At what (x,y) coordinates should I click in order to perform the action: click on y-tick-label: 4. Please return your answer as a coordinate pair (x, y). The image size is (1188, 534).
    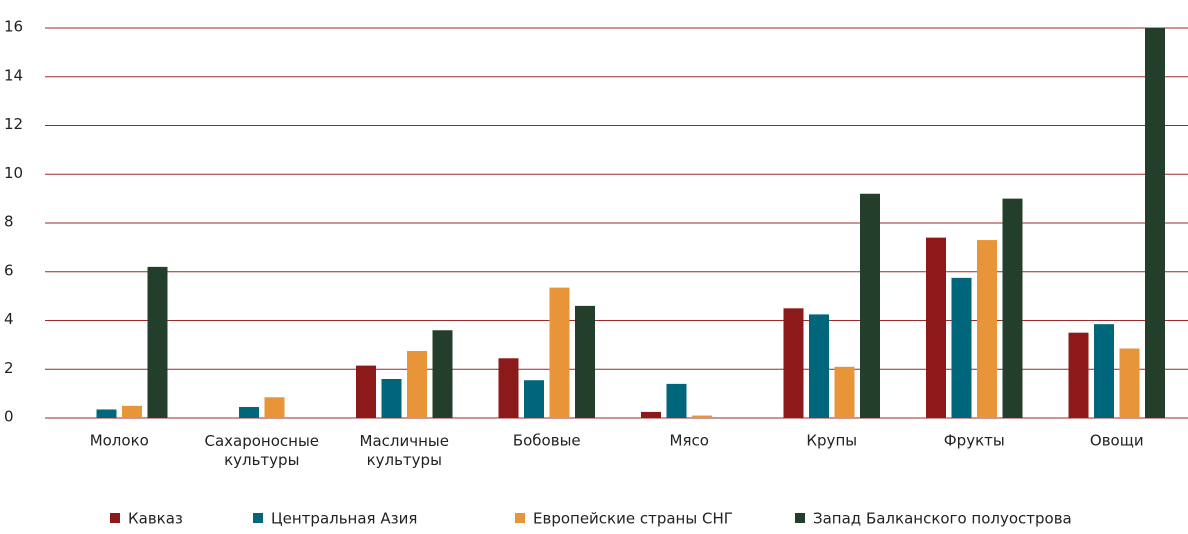
    Looking at the image, I should click on (9, 319).